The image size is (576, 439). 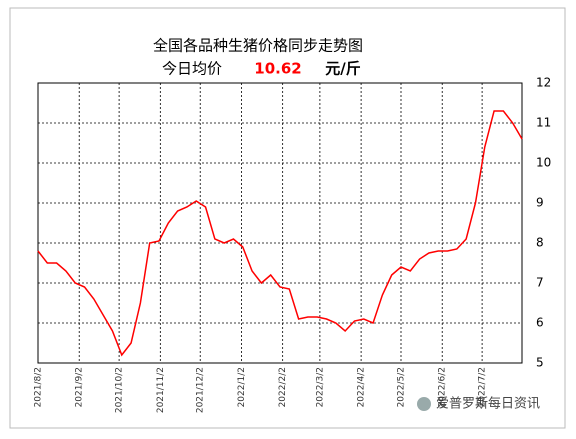 I want to click on subtitle-label: 今日均价, so click(x=192, y=69).